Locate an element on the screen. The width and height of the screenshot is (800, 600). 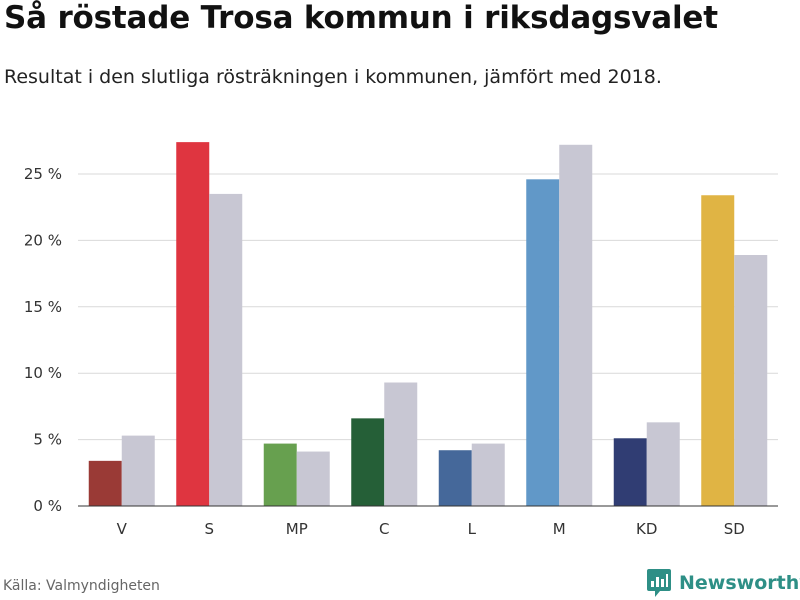
y-tick-label: 0 % is located at coordinates (47, 506).